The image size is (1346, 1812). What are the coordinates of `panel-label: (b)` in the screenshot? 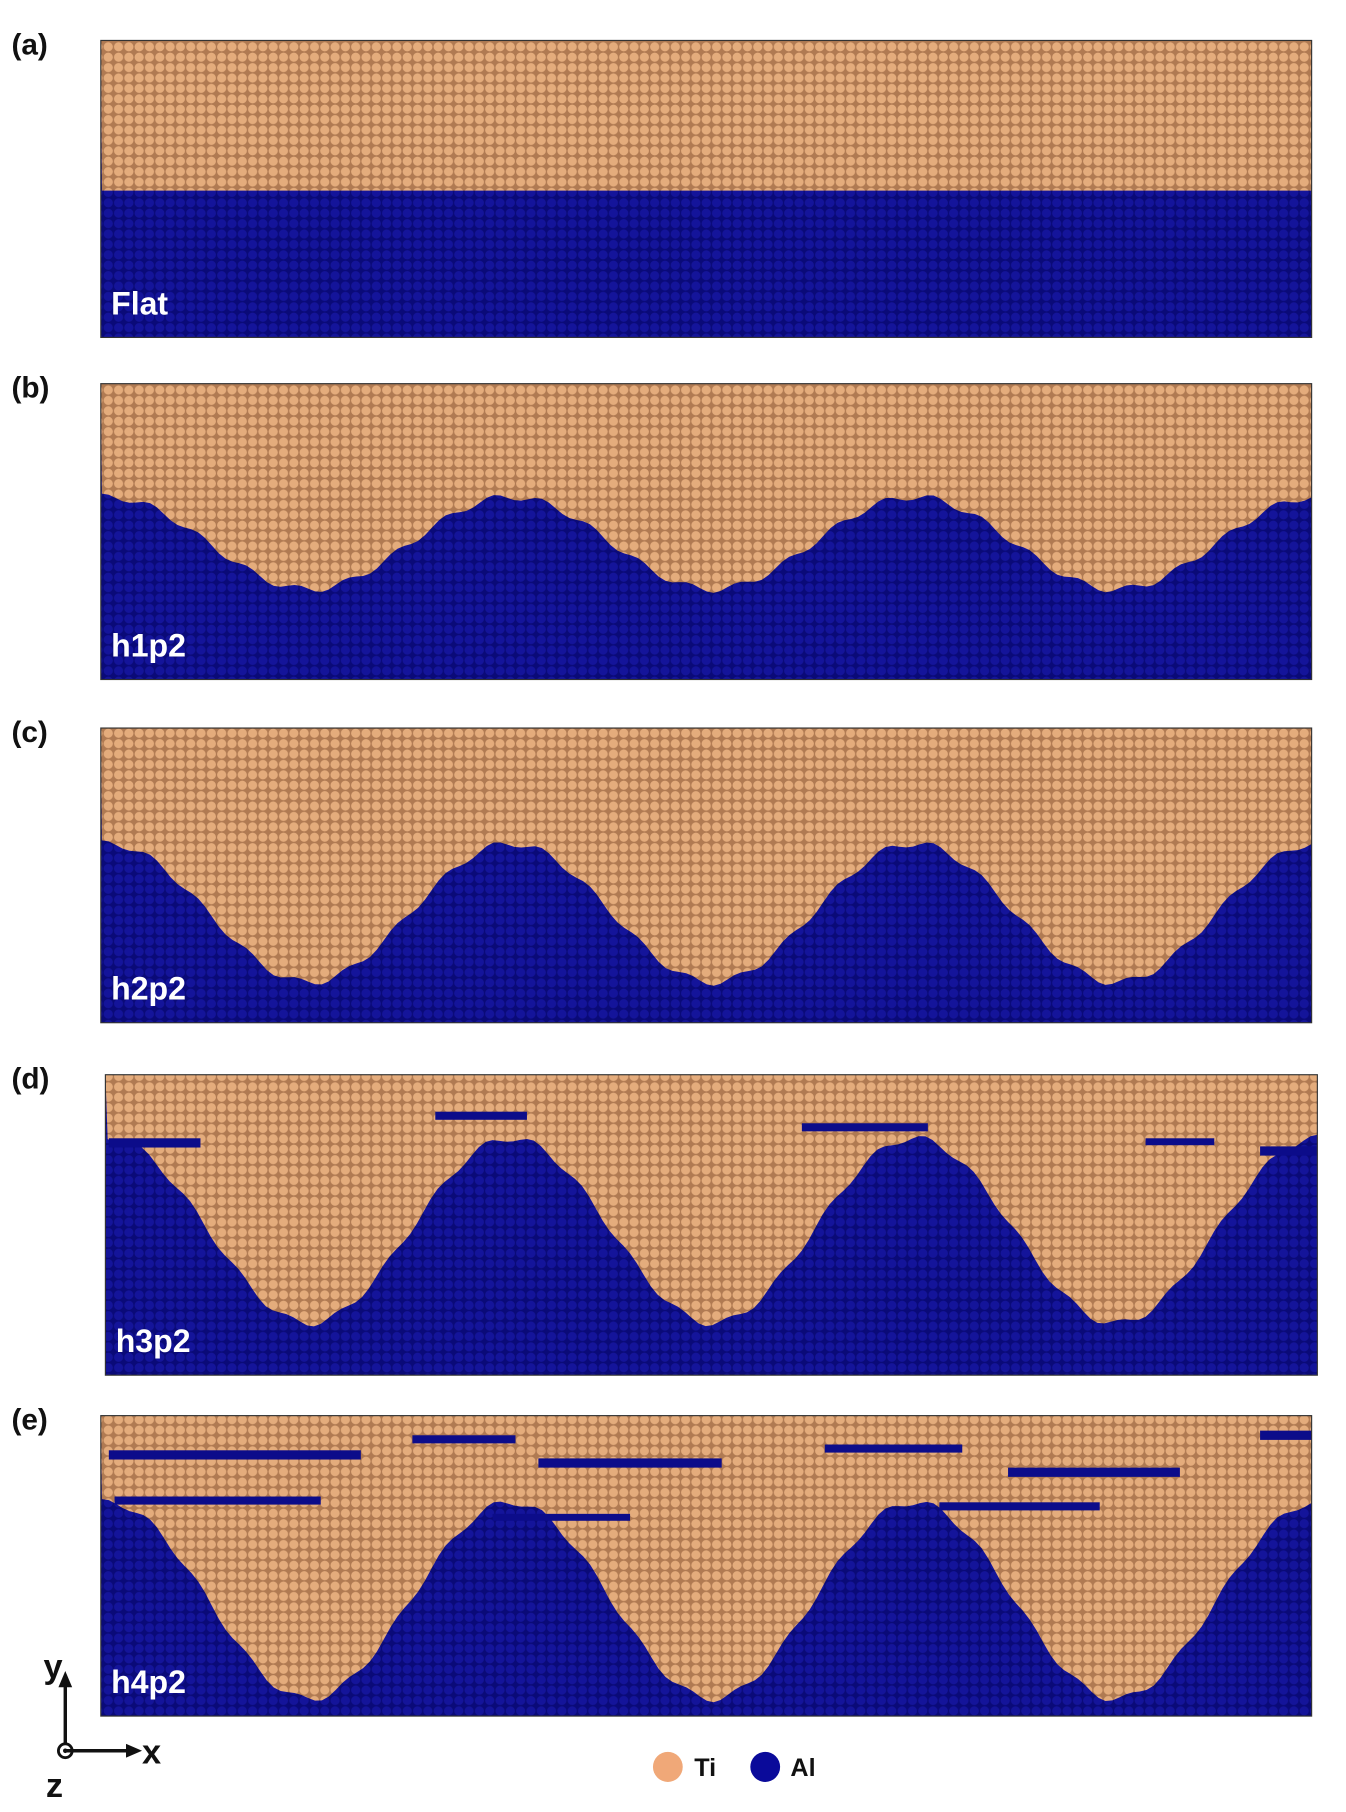 It's located at (30, 387).